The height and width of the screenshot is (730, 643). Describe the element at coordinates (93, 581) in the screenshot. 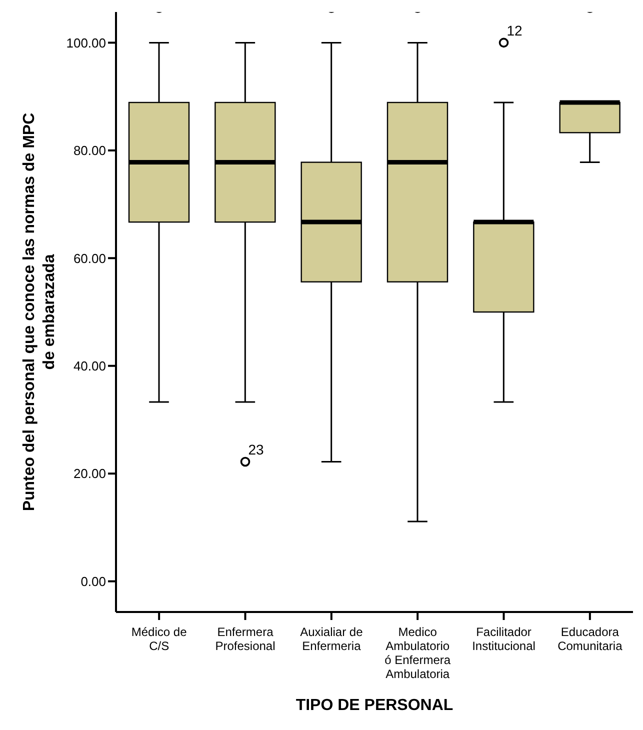

I see `y-tick-label: 0.00` at that location.